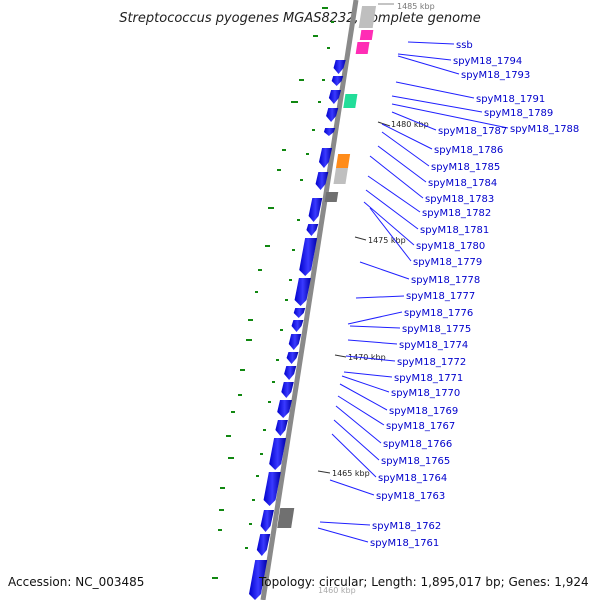 This screenshot has height=600, width=600. I want to click on gene-label-text: ssb, so click(464, 45).